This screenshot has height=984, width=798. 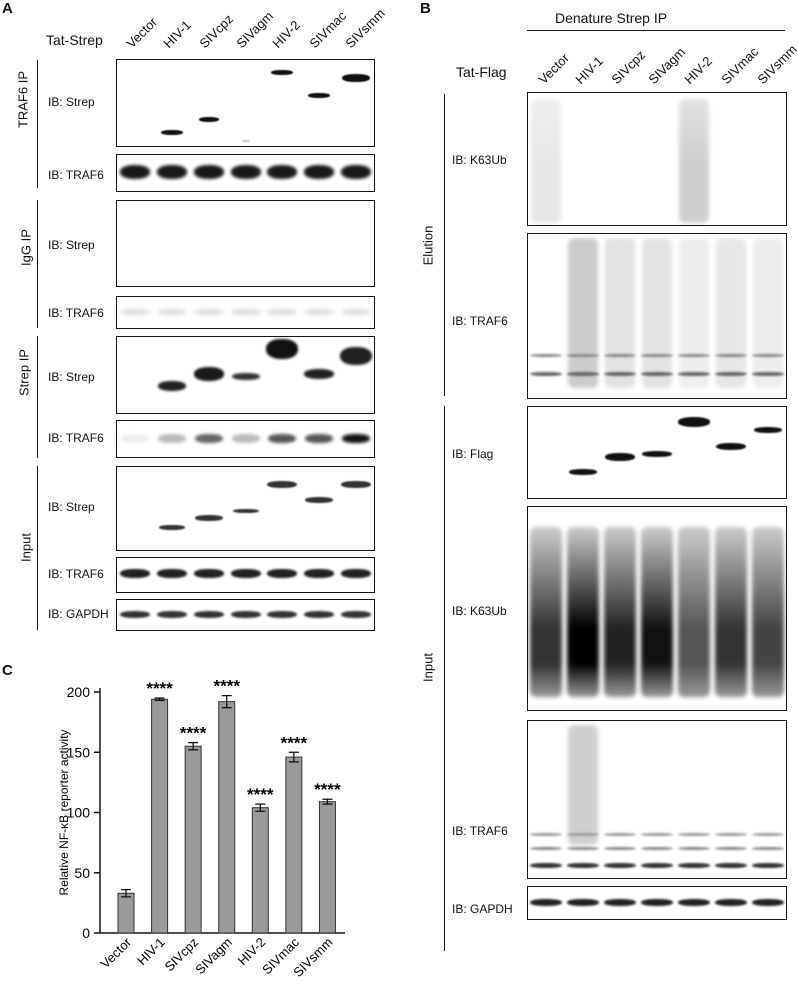 What do you see at coordinates (176, 34) in the screenshot?
I see `panel-a-lane-label: HIV-1` at bounding box center [176, 34].